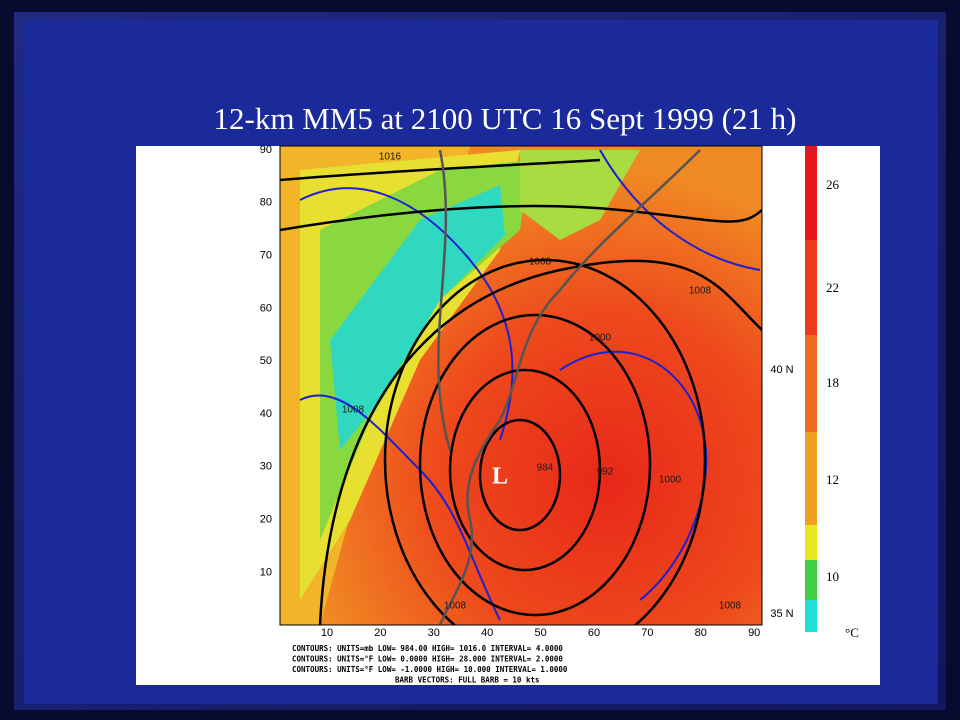 This screenshot has width=960, height=720. I want to click on x-tick-label: 90, so click(754, 633).